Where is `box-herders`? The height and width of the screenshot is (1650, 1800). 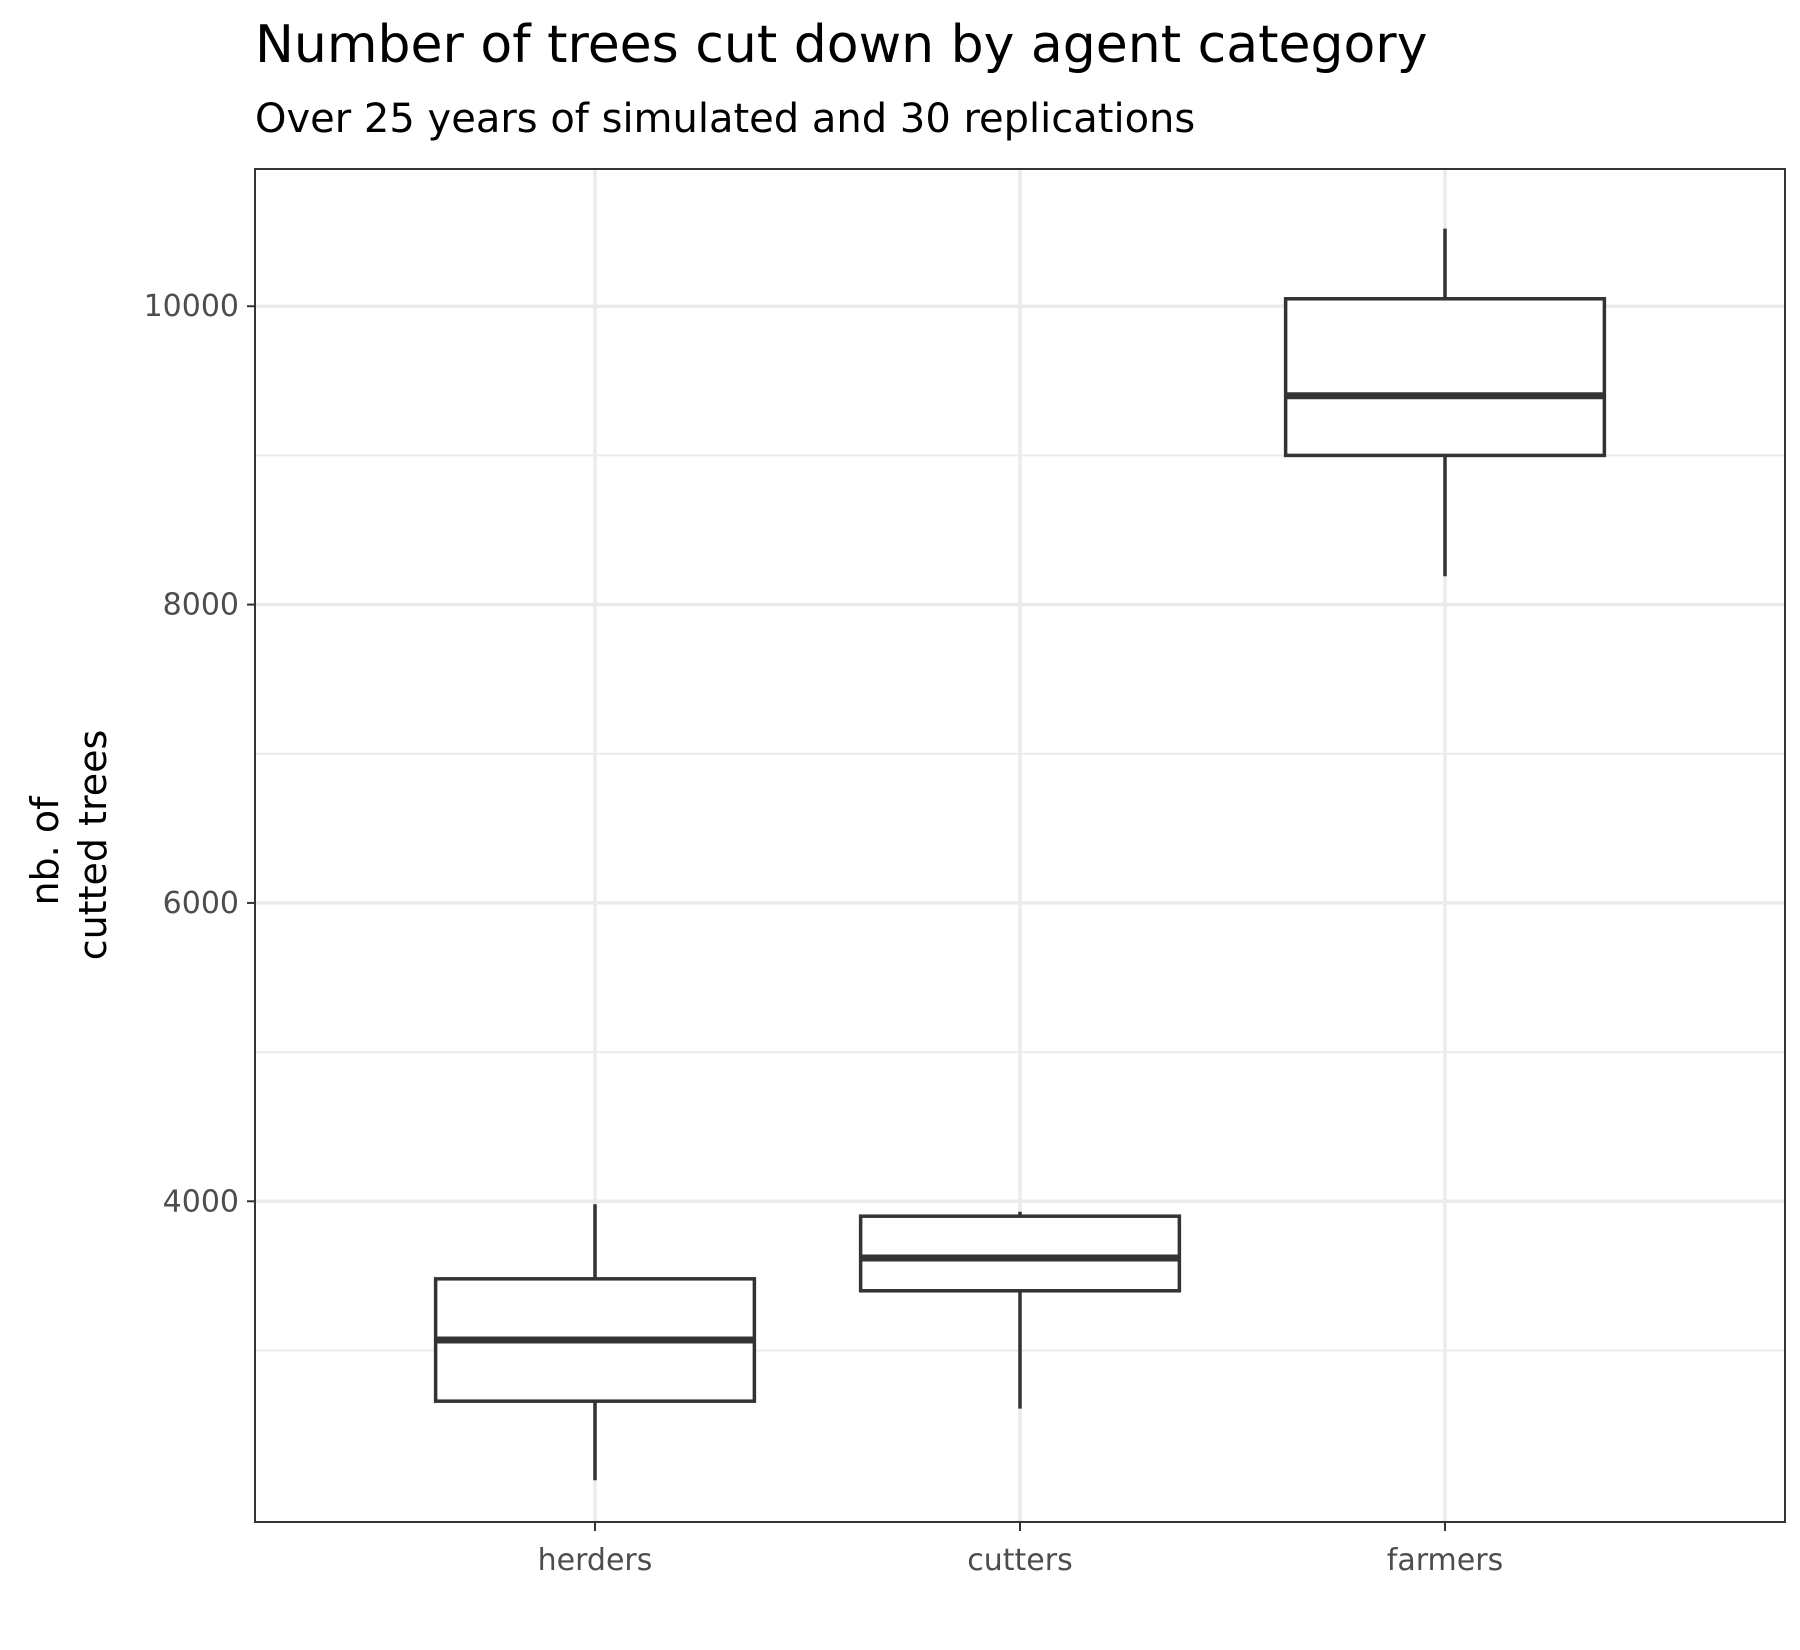 box-herders is located at coordinates (595, 1342).